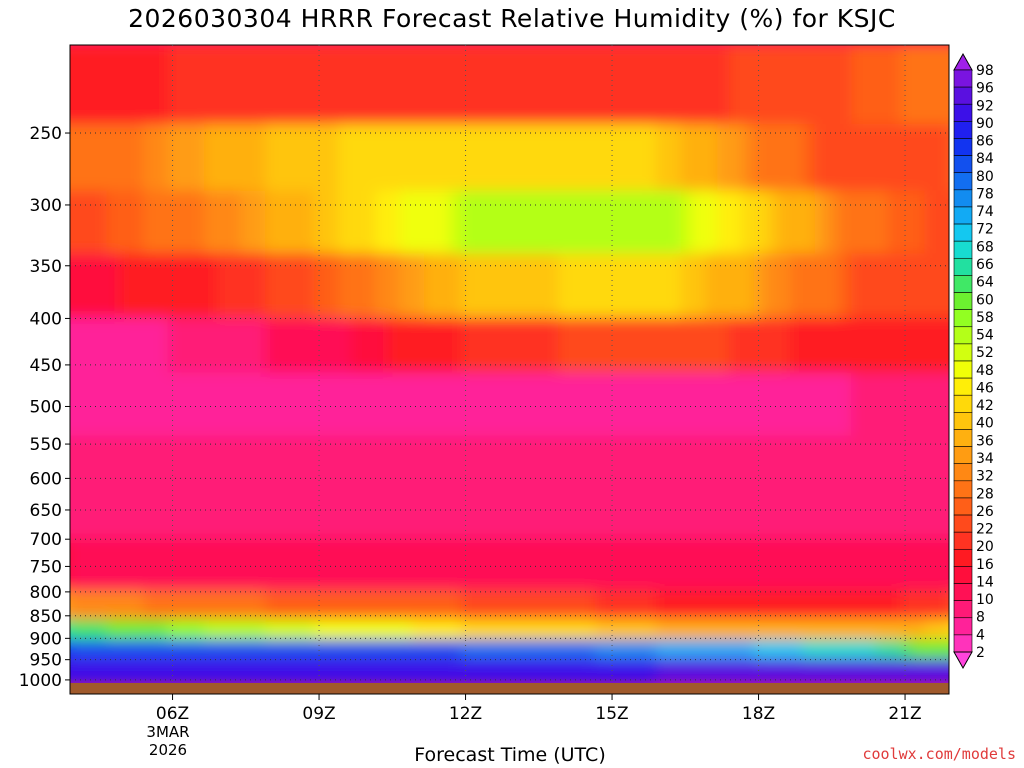 Image resolution: width=1024 pixels, height=768 pixels. What do you see at coordinates (985, 441) in the screenshot?
I see `colorbar-label: 36` at bounding box center [985, 441].